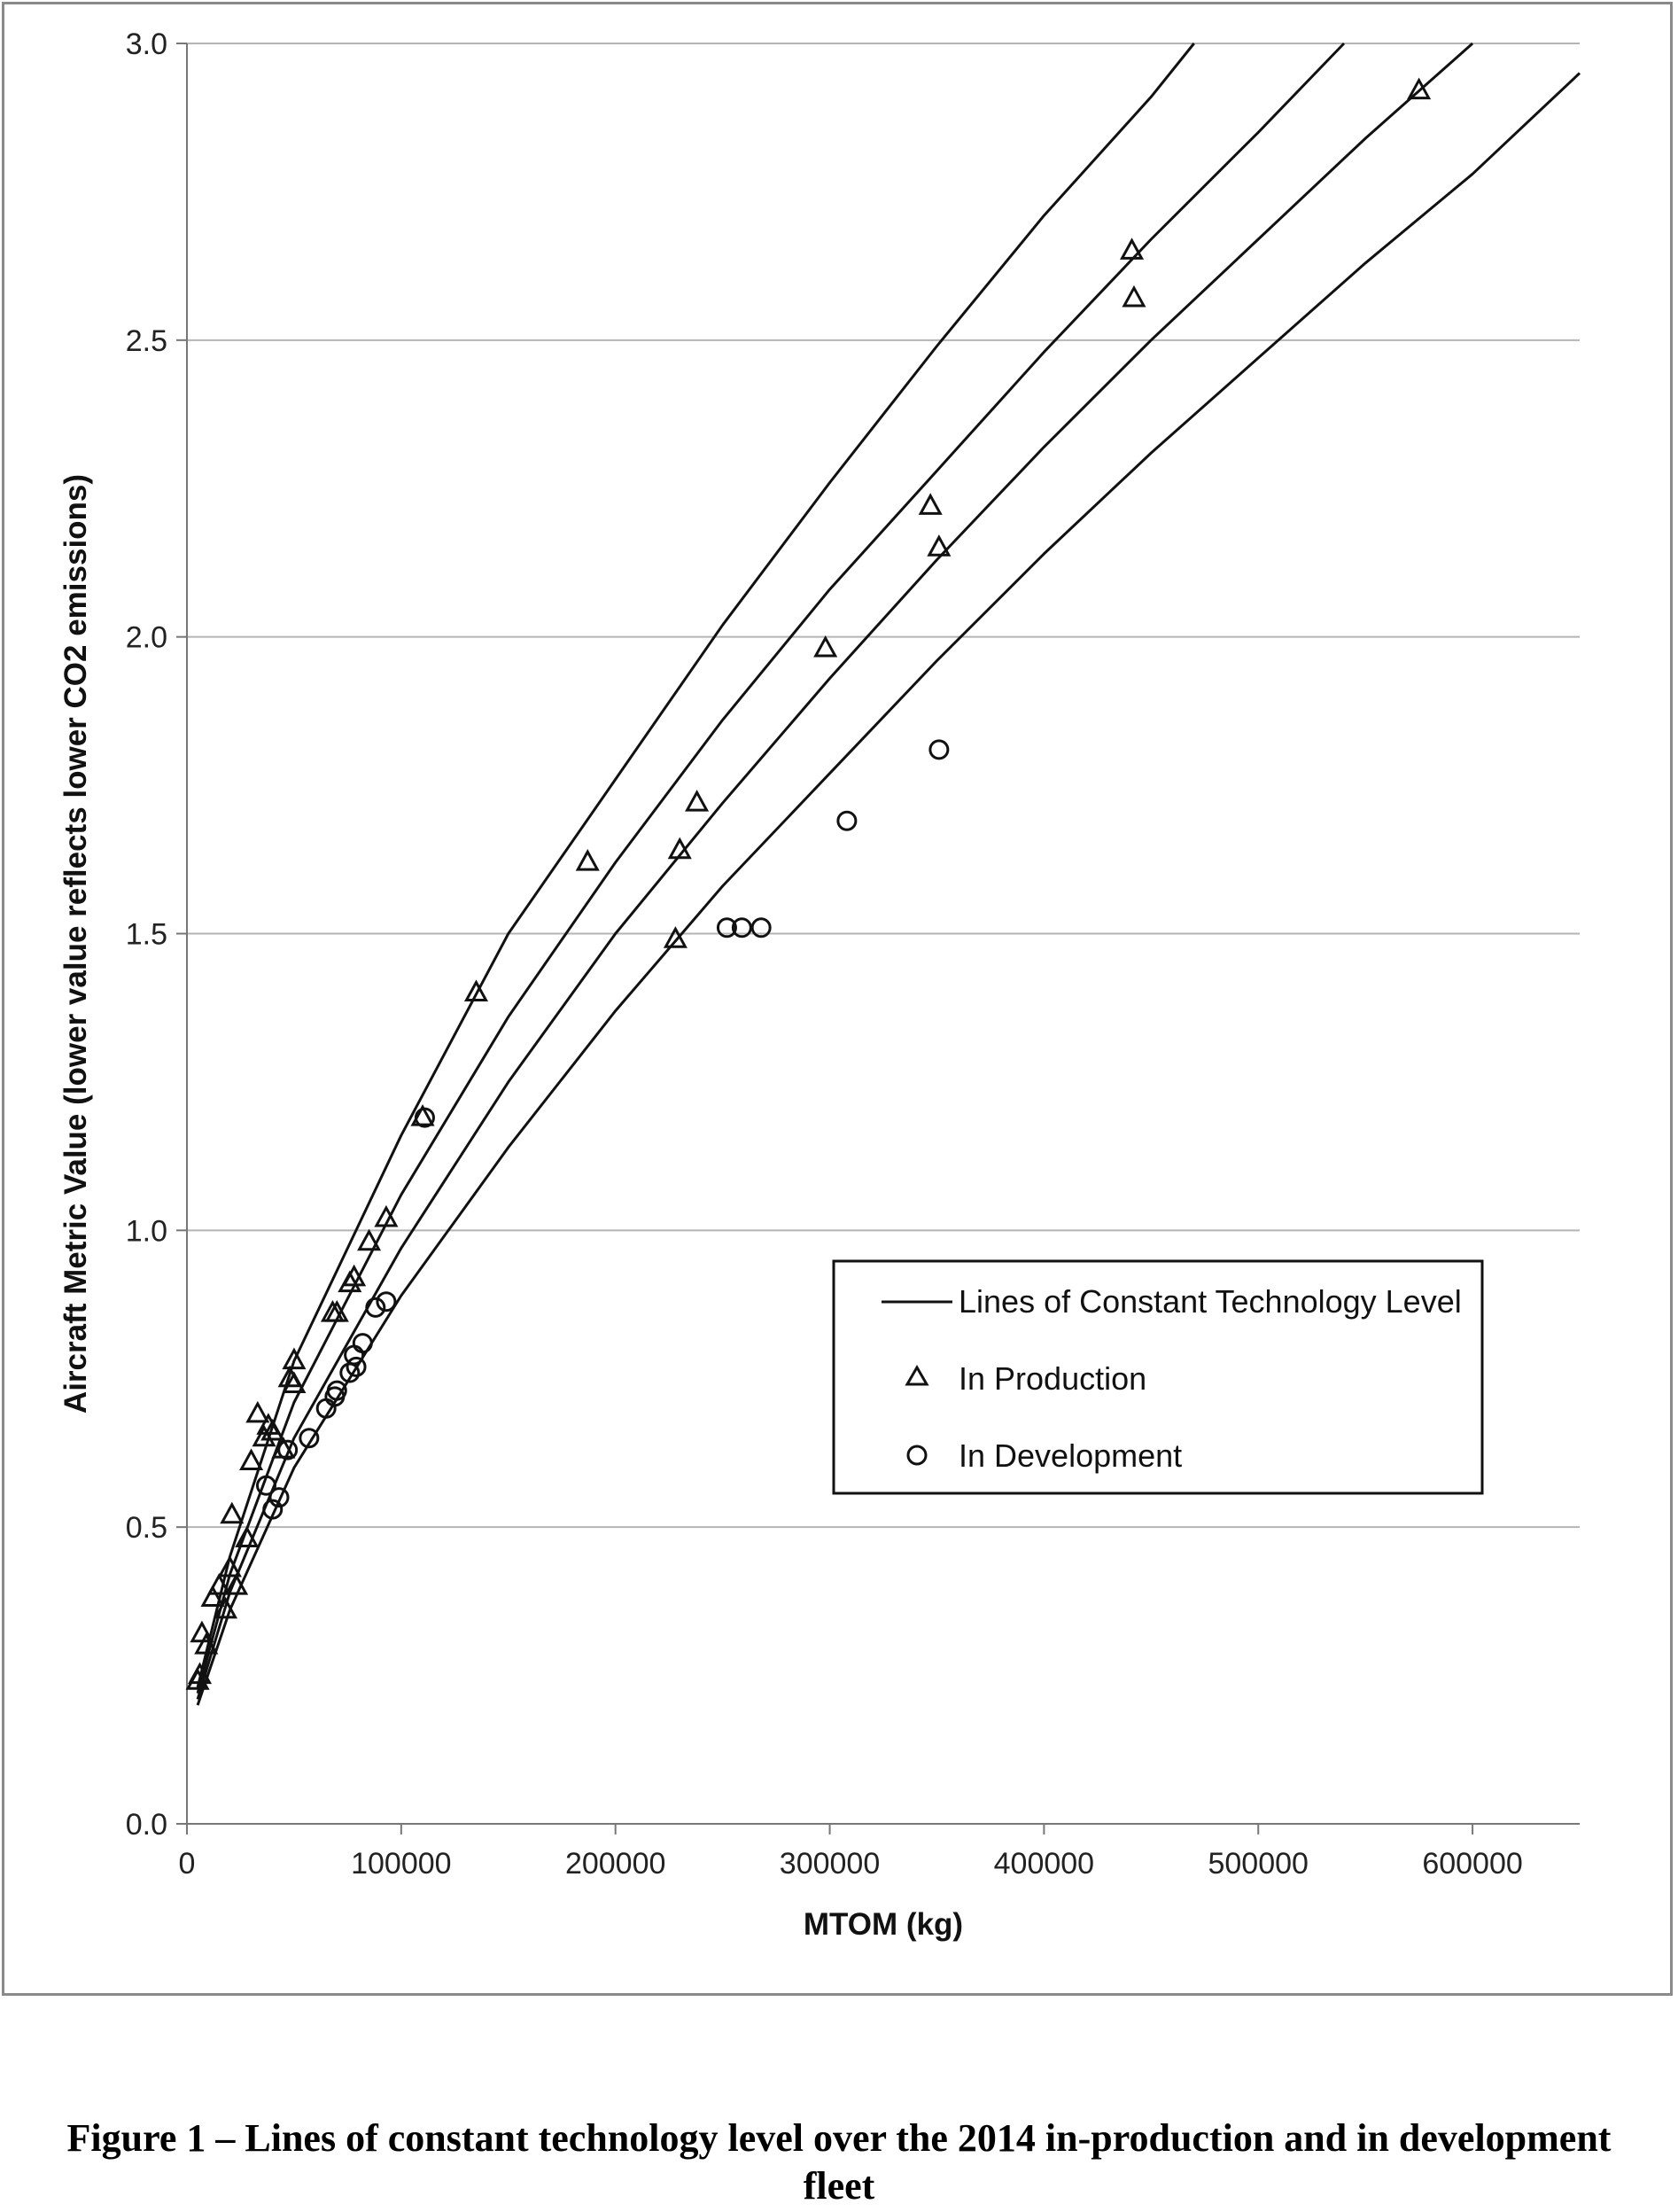  I want to click on x-tick-label: 100000, so click(401, 1864).